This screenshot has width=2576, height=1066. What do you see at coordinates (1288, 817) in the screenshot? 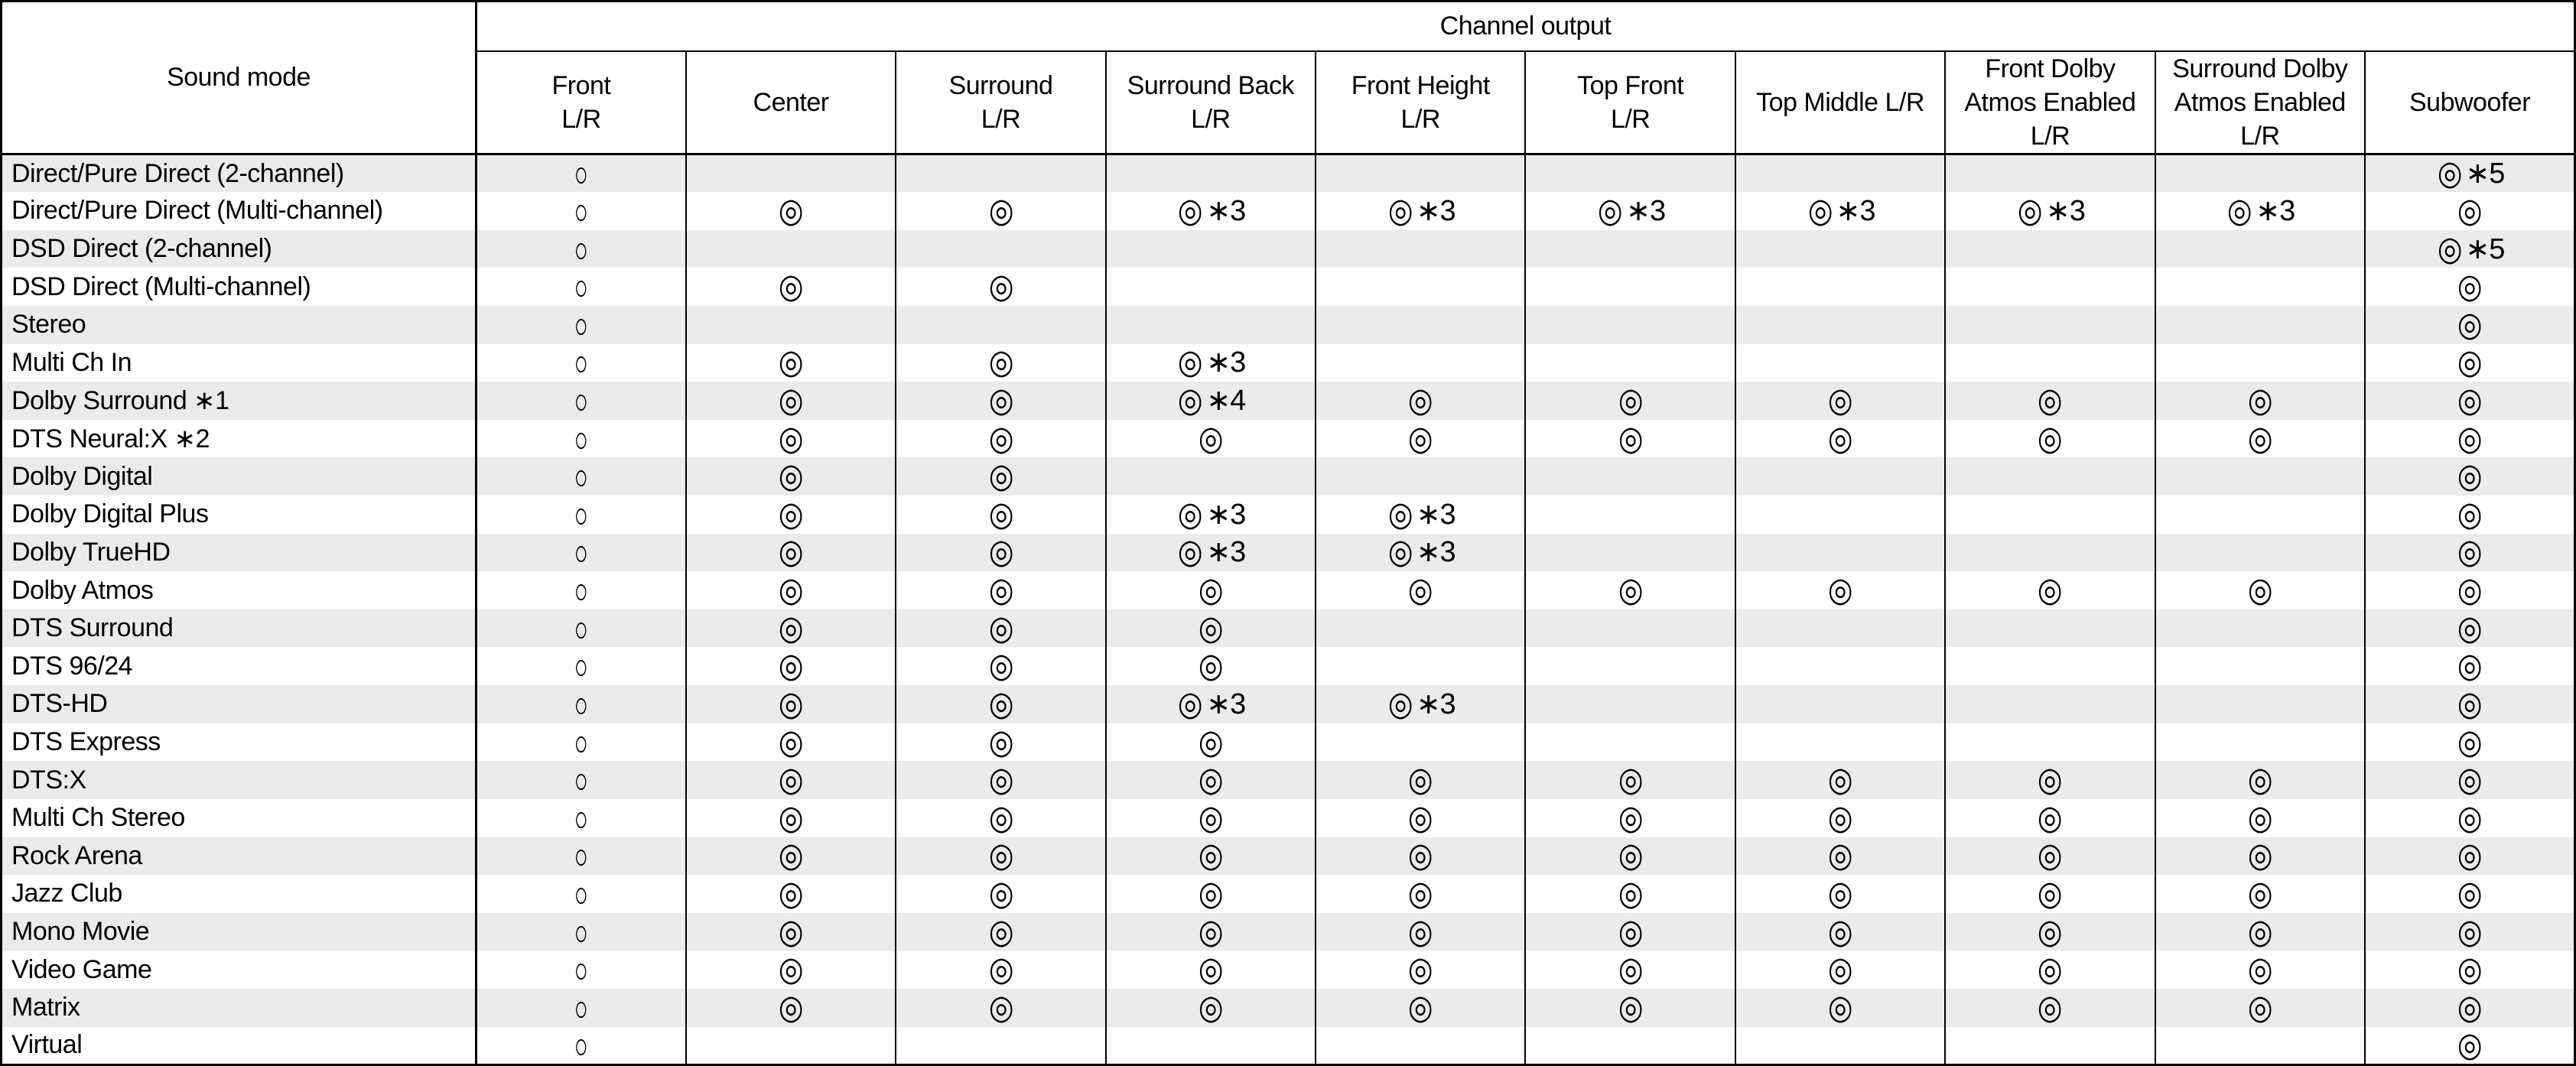
I see `table-row-multi-ch-stereo: Multi Ch Stereo ○ ◎ ◎ ◎ ◎ ◎ ◎ ◎ ◎ ◎` at bounding box center [1288, 817].